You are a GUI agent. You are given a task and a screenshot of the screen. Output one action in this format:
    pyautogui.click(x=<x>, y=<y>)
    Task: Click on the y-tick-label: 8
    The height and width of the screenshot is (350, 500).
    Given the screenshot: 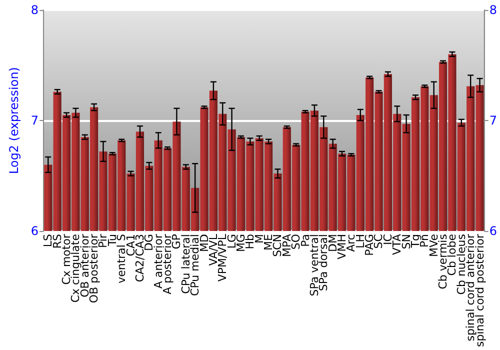 What is the action you would take?
    pyautogui.click(x=34, y=10)
    